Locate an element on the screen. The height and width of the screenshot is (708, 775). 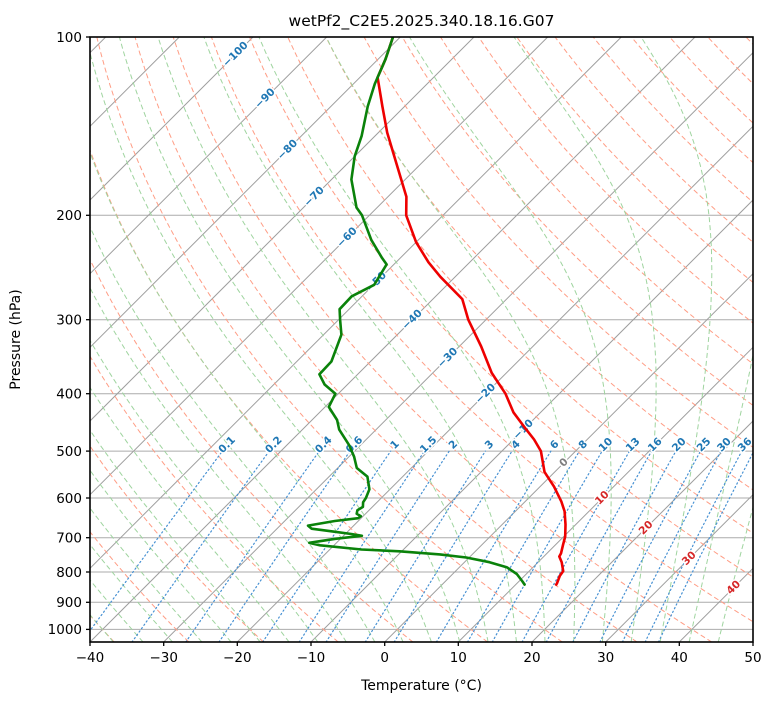
chart-title: wetPf2_C2E5.2025.340.18.16.G07 is located at coordinates (422, 21).